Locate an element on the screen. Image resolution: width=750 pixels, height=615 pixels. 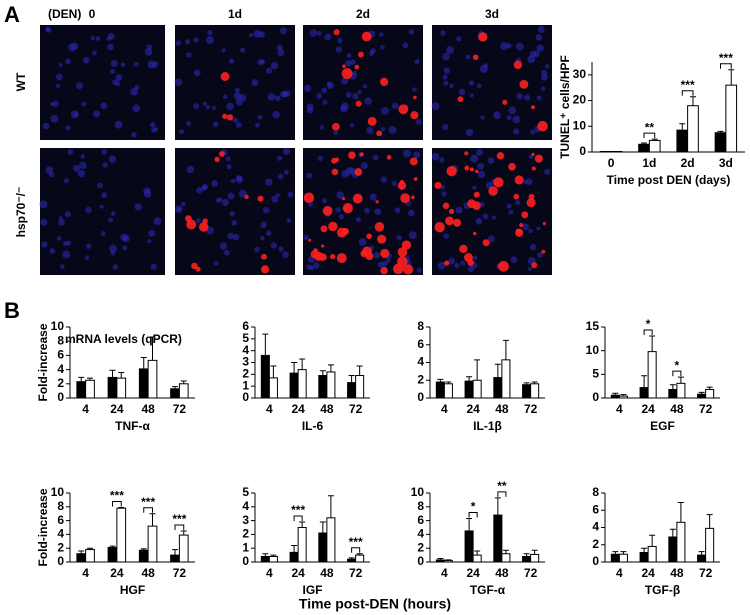
x-tick-label: 48 is located at coordinates (677, 573).